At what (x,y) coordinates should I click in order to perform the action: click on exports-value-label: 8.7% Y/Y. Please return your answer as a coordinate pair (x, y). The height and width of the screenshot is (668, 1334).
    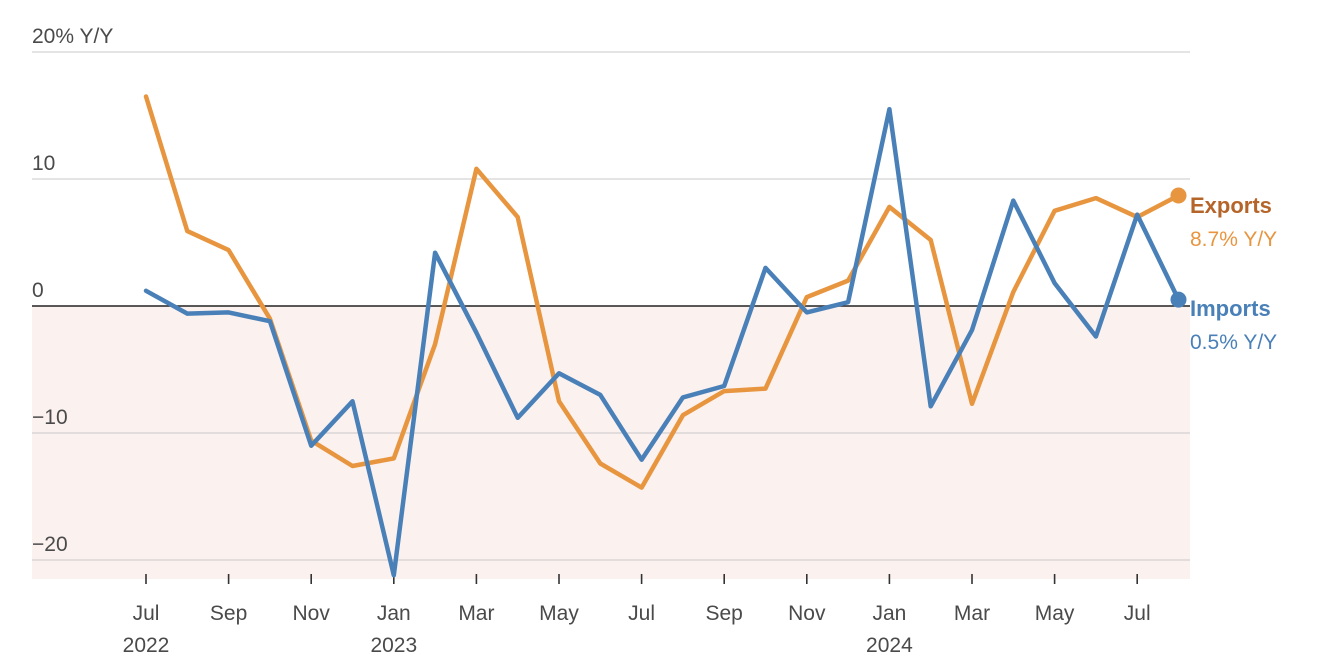
    Looking at the image, I should click on (1233, 239).